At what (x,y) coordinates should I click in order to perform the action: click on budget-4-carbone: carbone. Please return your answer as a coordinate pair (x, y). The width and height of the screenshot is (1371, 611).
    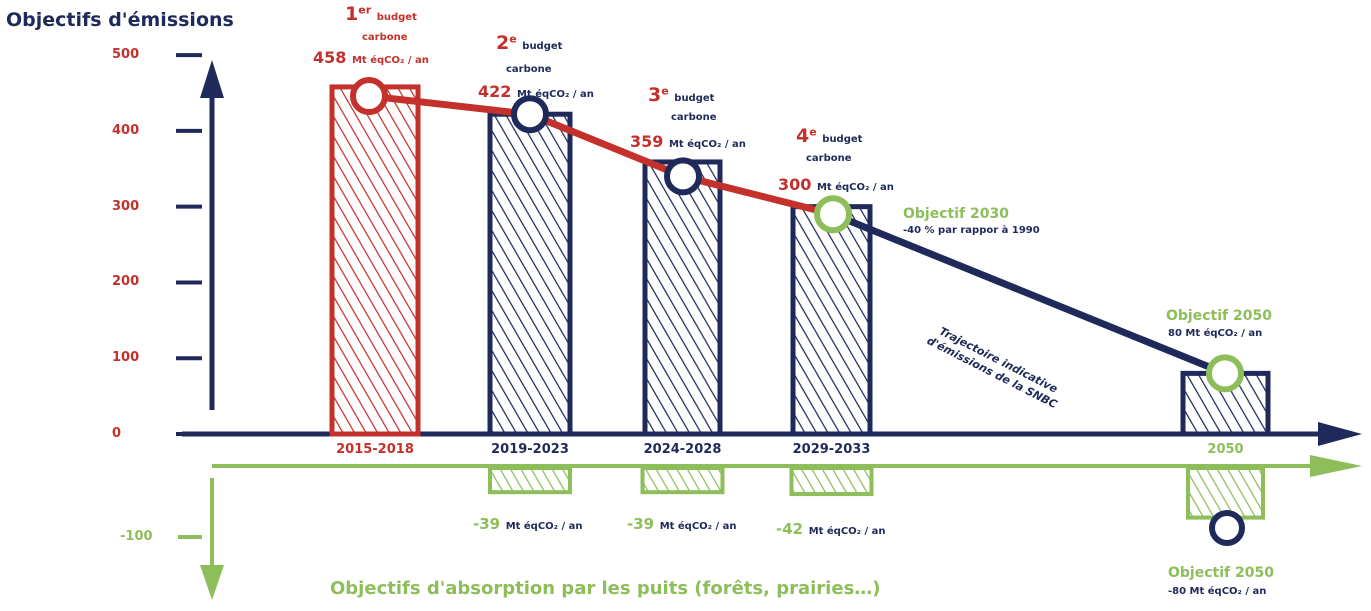
    Looking at the image, I should click on (829, 158).